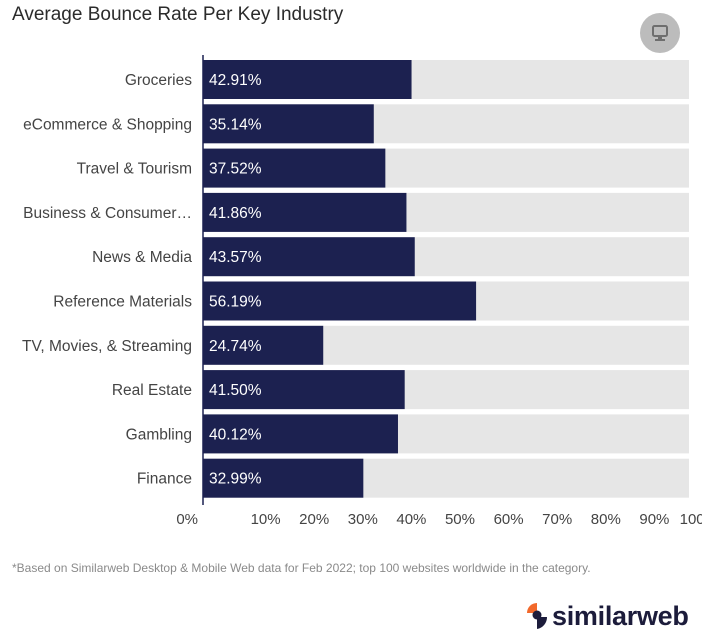 The width and height of the screenshot is (702, 643). I want to click on bar-value-label: 32.99%, so click(235, 479).